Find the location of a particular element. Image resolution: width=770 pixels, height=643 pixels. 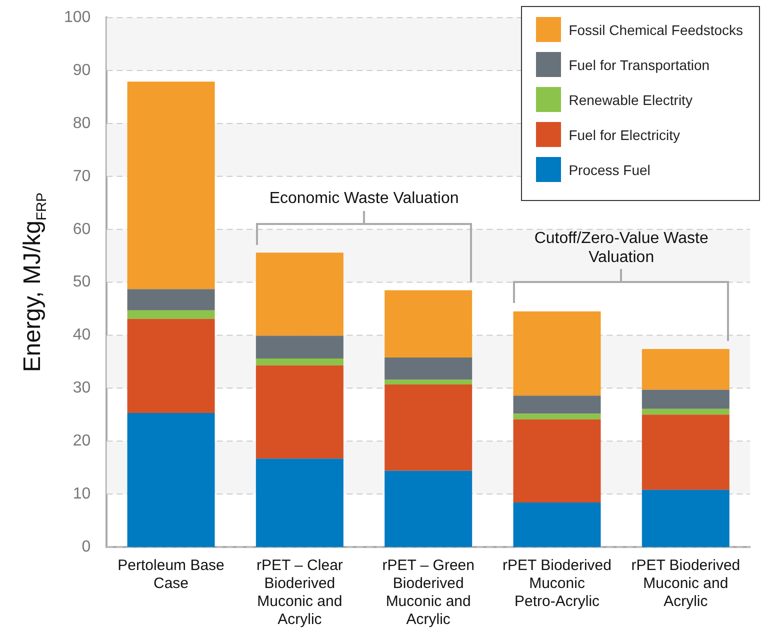

legend-label: Process Fuel is located at coordinates (609, 170).